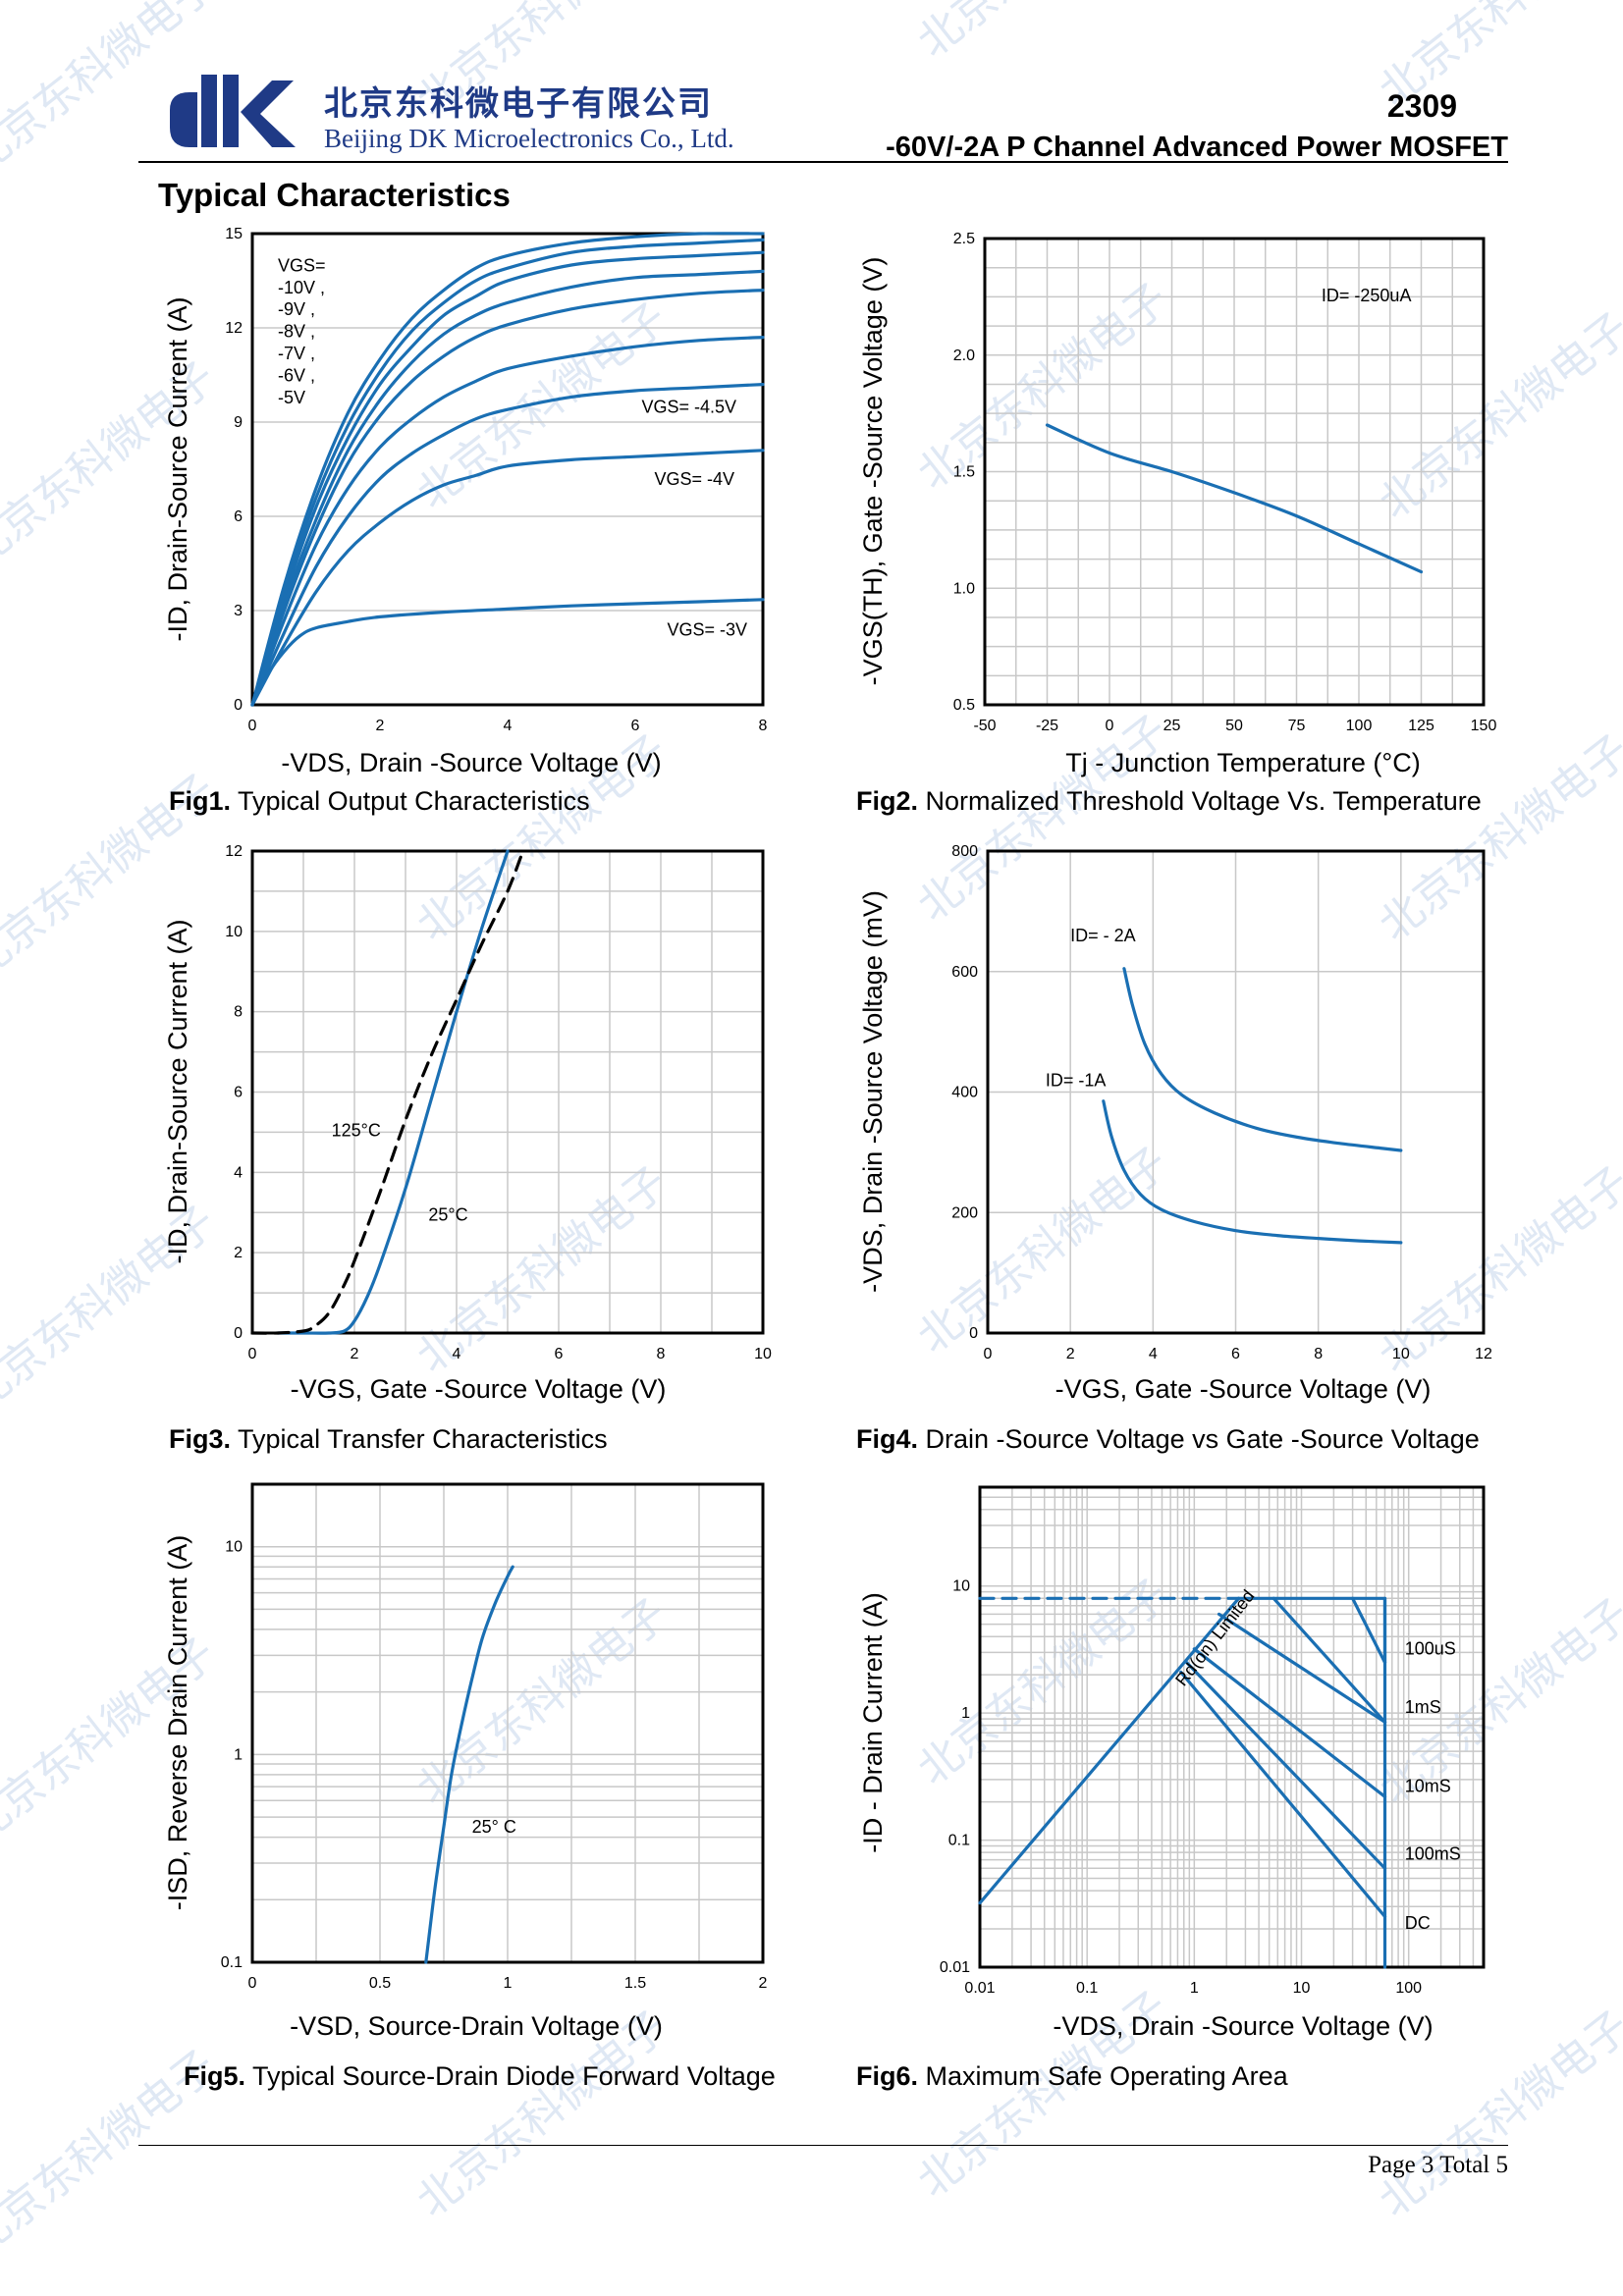  I want to click on company-logo, so click(233, 111).